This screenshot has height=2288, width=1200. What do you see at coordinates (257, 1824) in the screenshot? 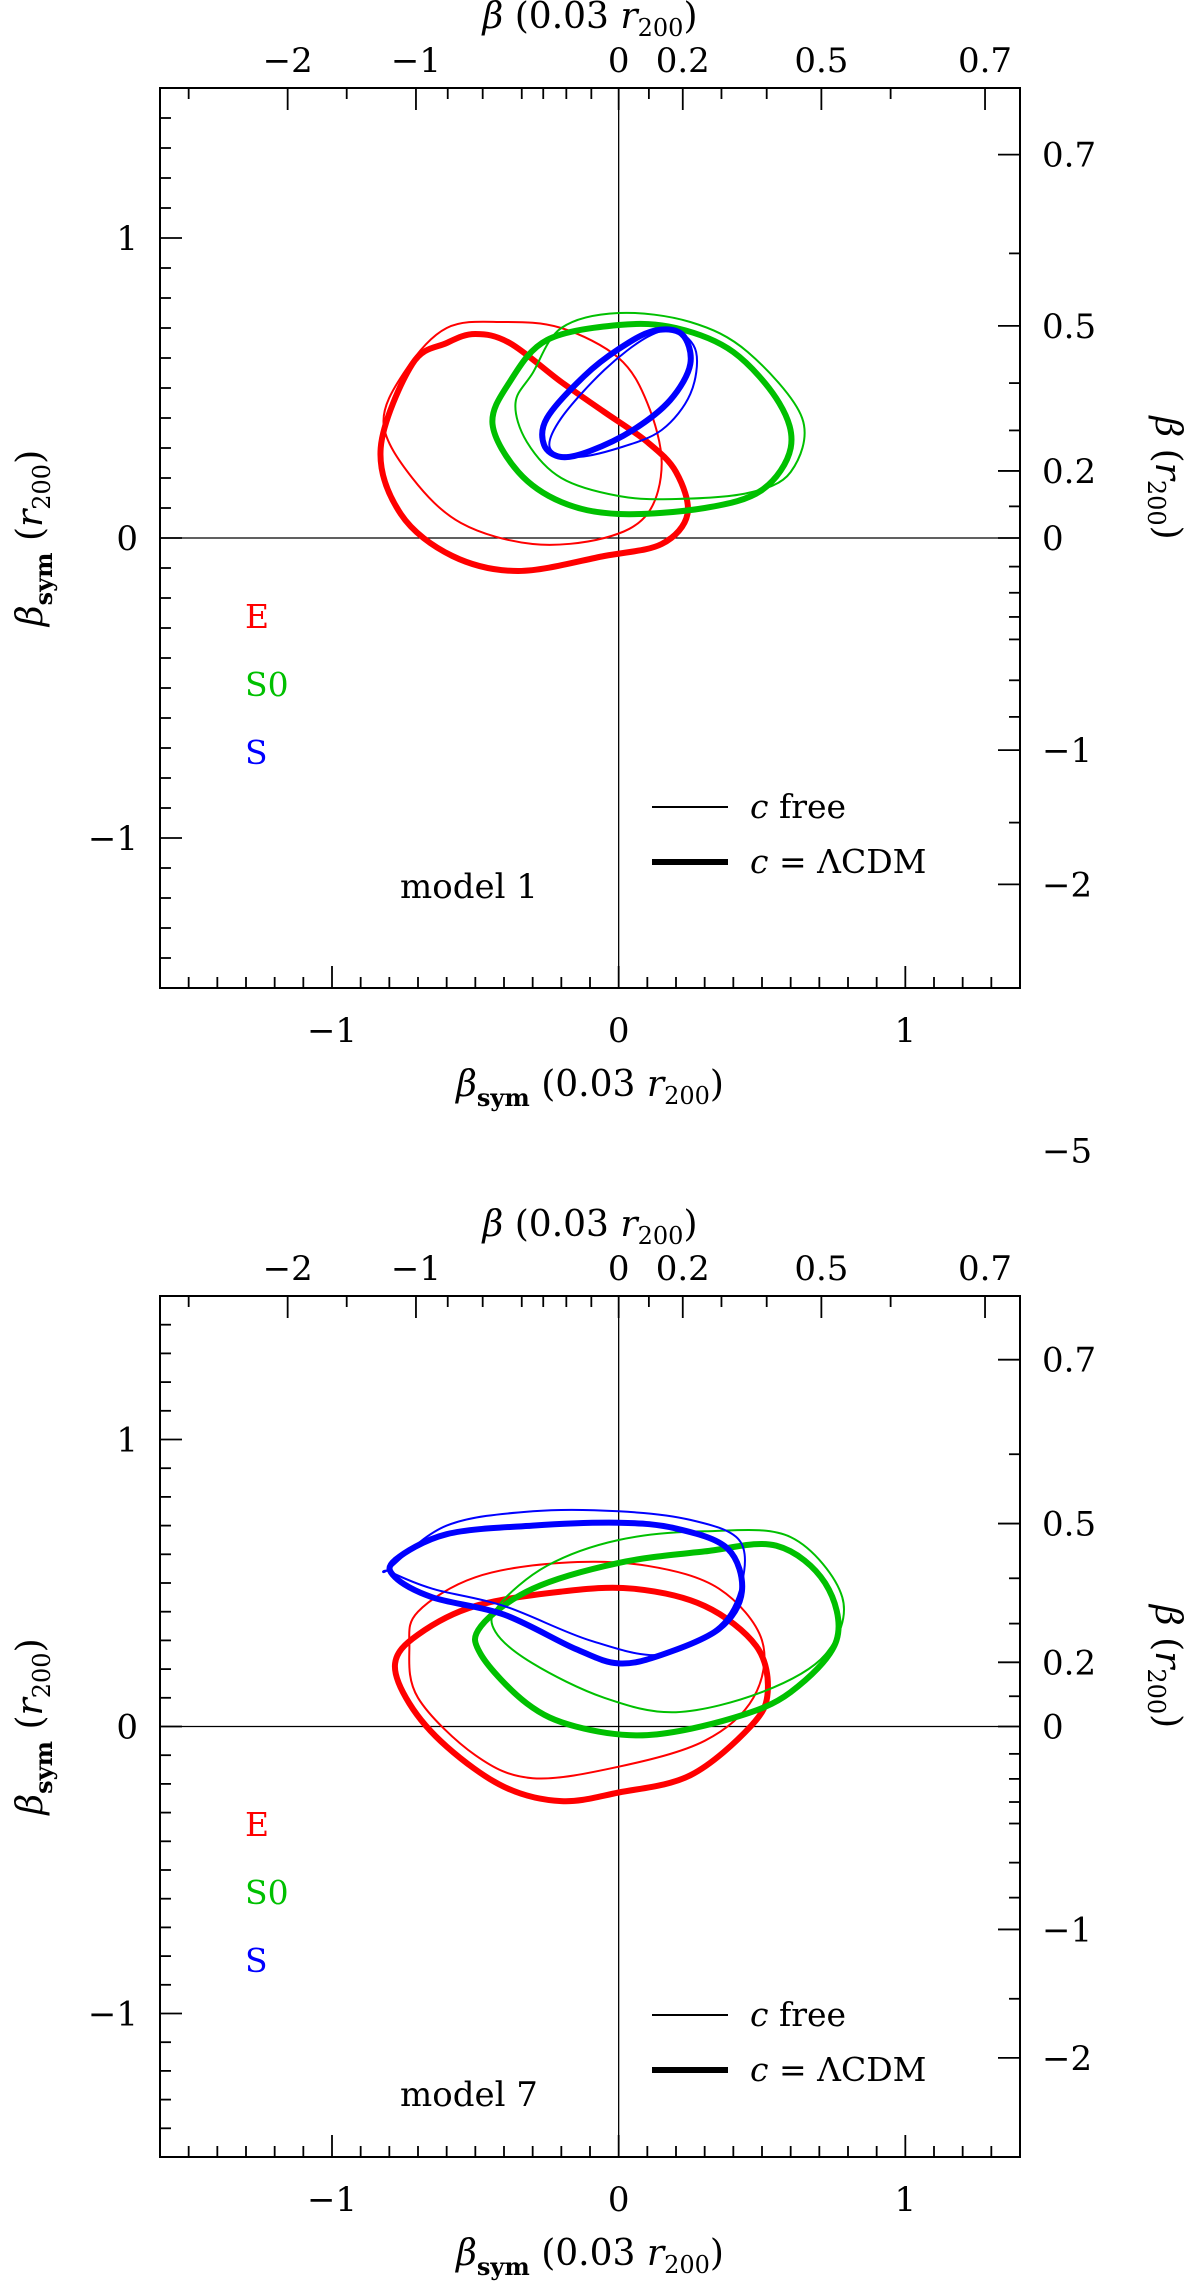
I see `class-label-e: E` at bounding box center [257, 1824].